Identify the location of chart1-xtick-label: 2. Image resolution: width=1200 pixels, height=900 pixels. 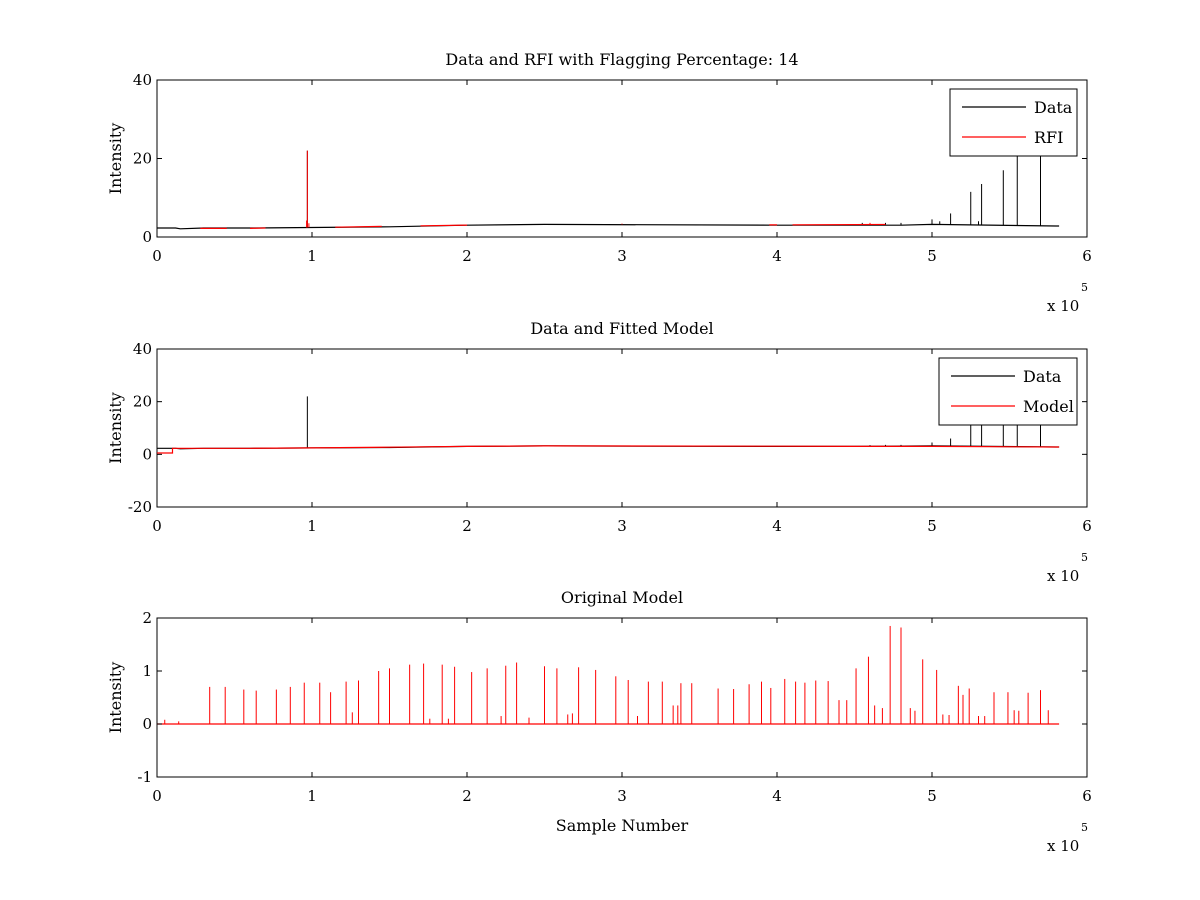
(467, 256).